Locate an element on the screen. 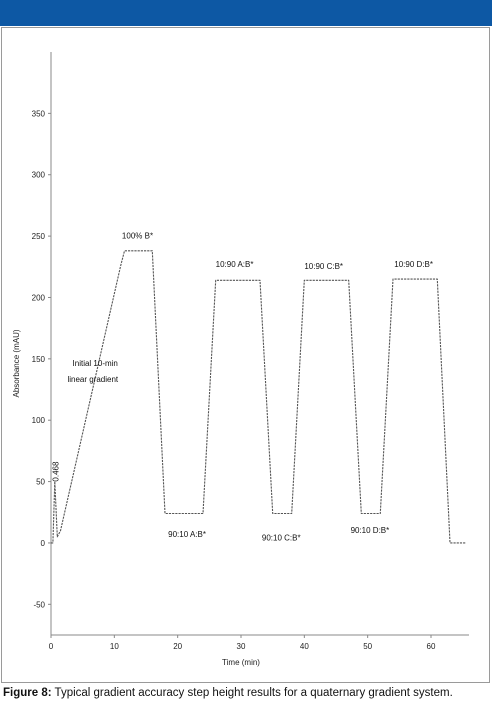  y-tick-label: 350 is located at coordinates (39, 113).